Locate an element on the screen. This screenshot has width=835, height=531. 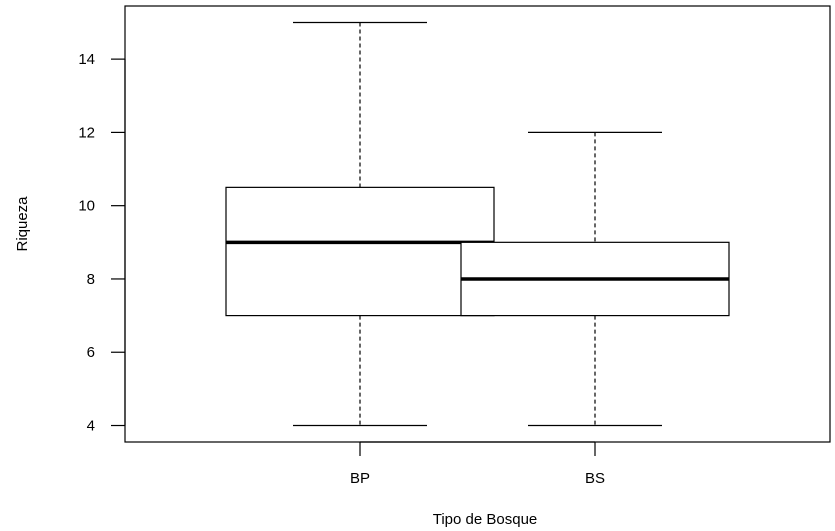
x-axis: BP BS is located at coordinates (477, 464).